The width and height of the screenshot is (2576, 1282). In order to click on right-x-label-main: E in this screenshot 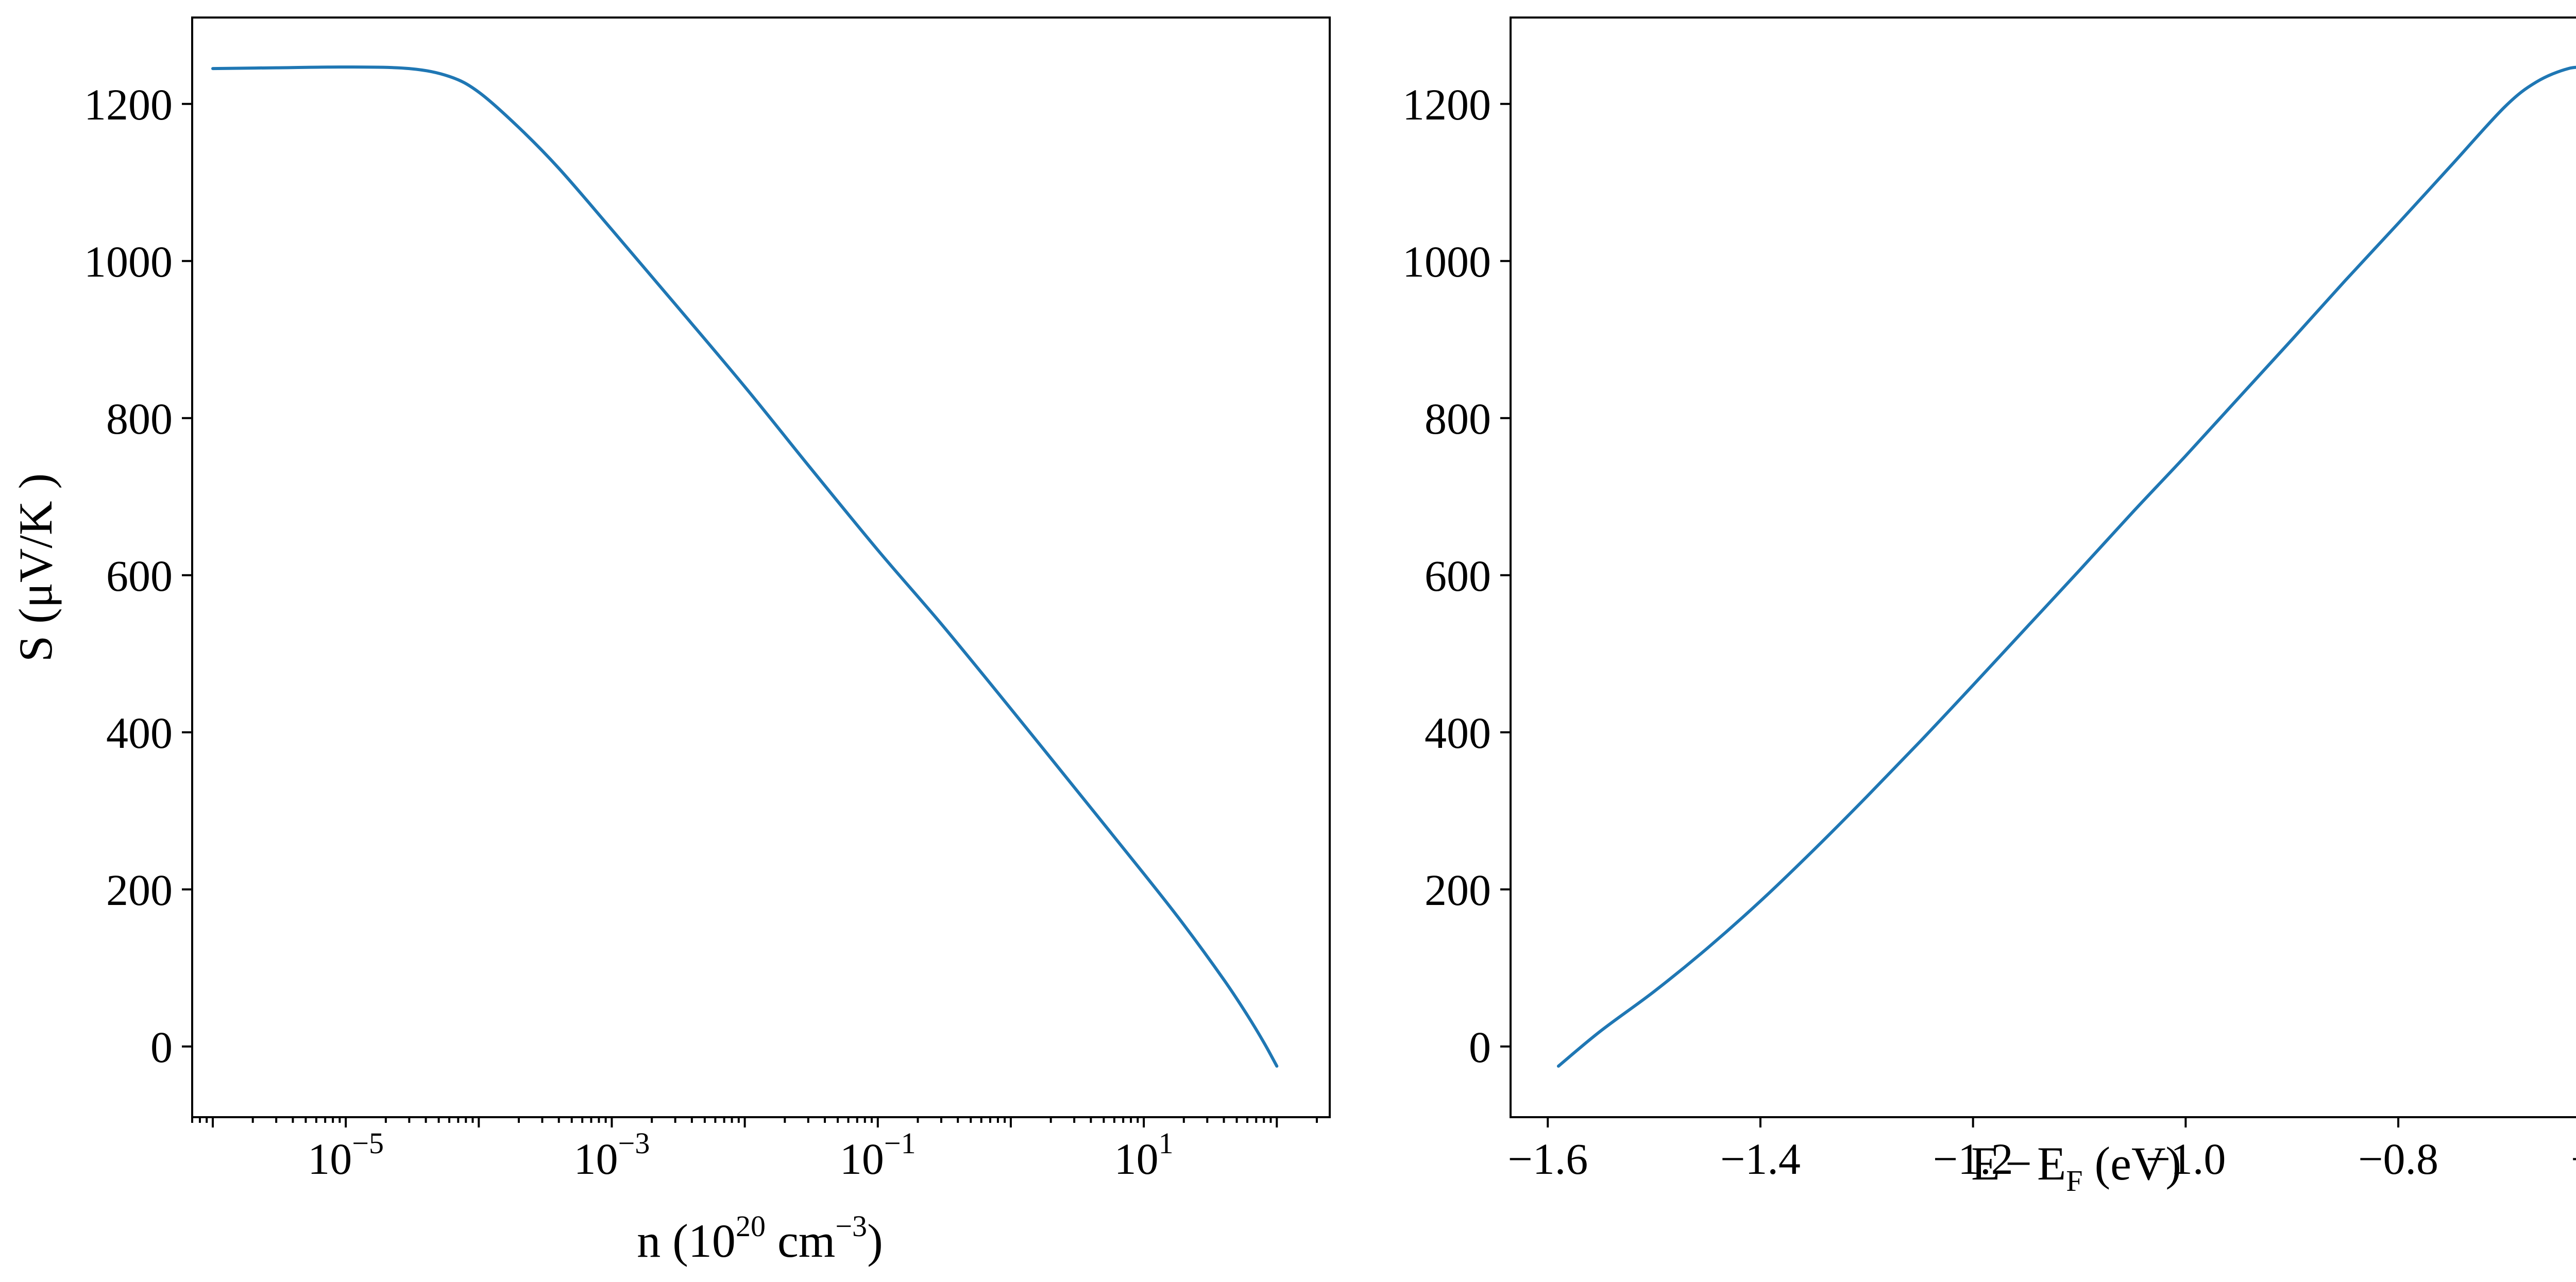, I will do `click(1985, 1163)`.